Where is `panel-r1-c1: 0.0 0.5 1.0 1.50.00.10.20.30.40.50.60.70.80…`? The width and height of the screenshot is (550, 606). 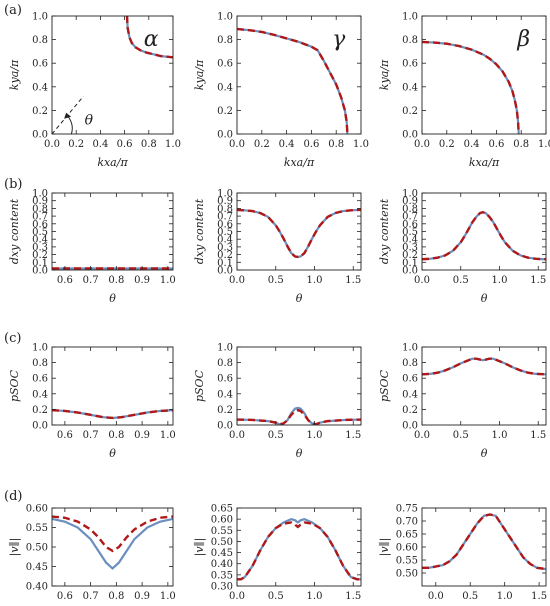 panel-r1-c1: 0.0 0.5 1.0 1.50.00.10.20.30.40.50.60.70.80… is located at coordinates (277, 247).